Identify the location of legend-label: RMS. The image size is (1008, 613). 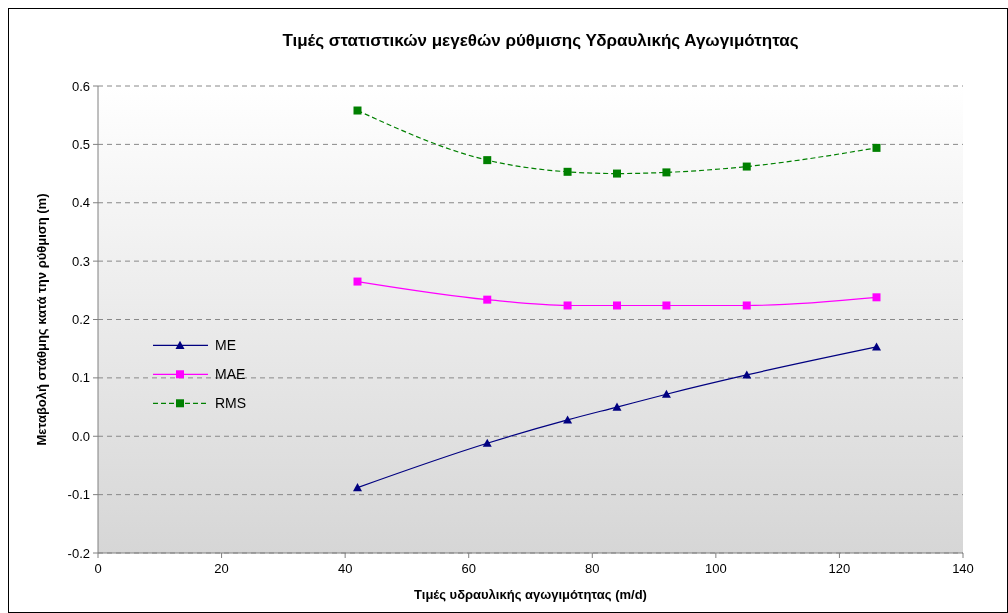
(231, 403).